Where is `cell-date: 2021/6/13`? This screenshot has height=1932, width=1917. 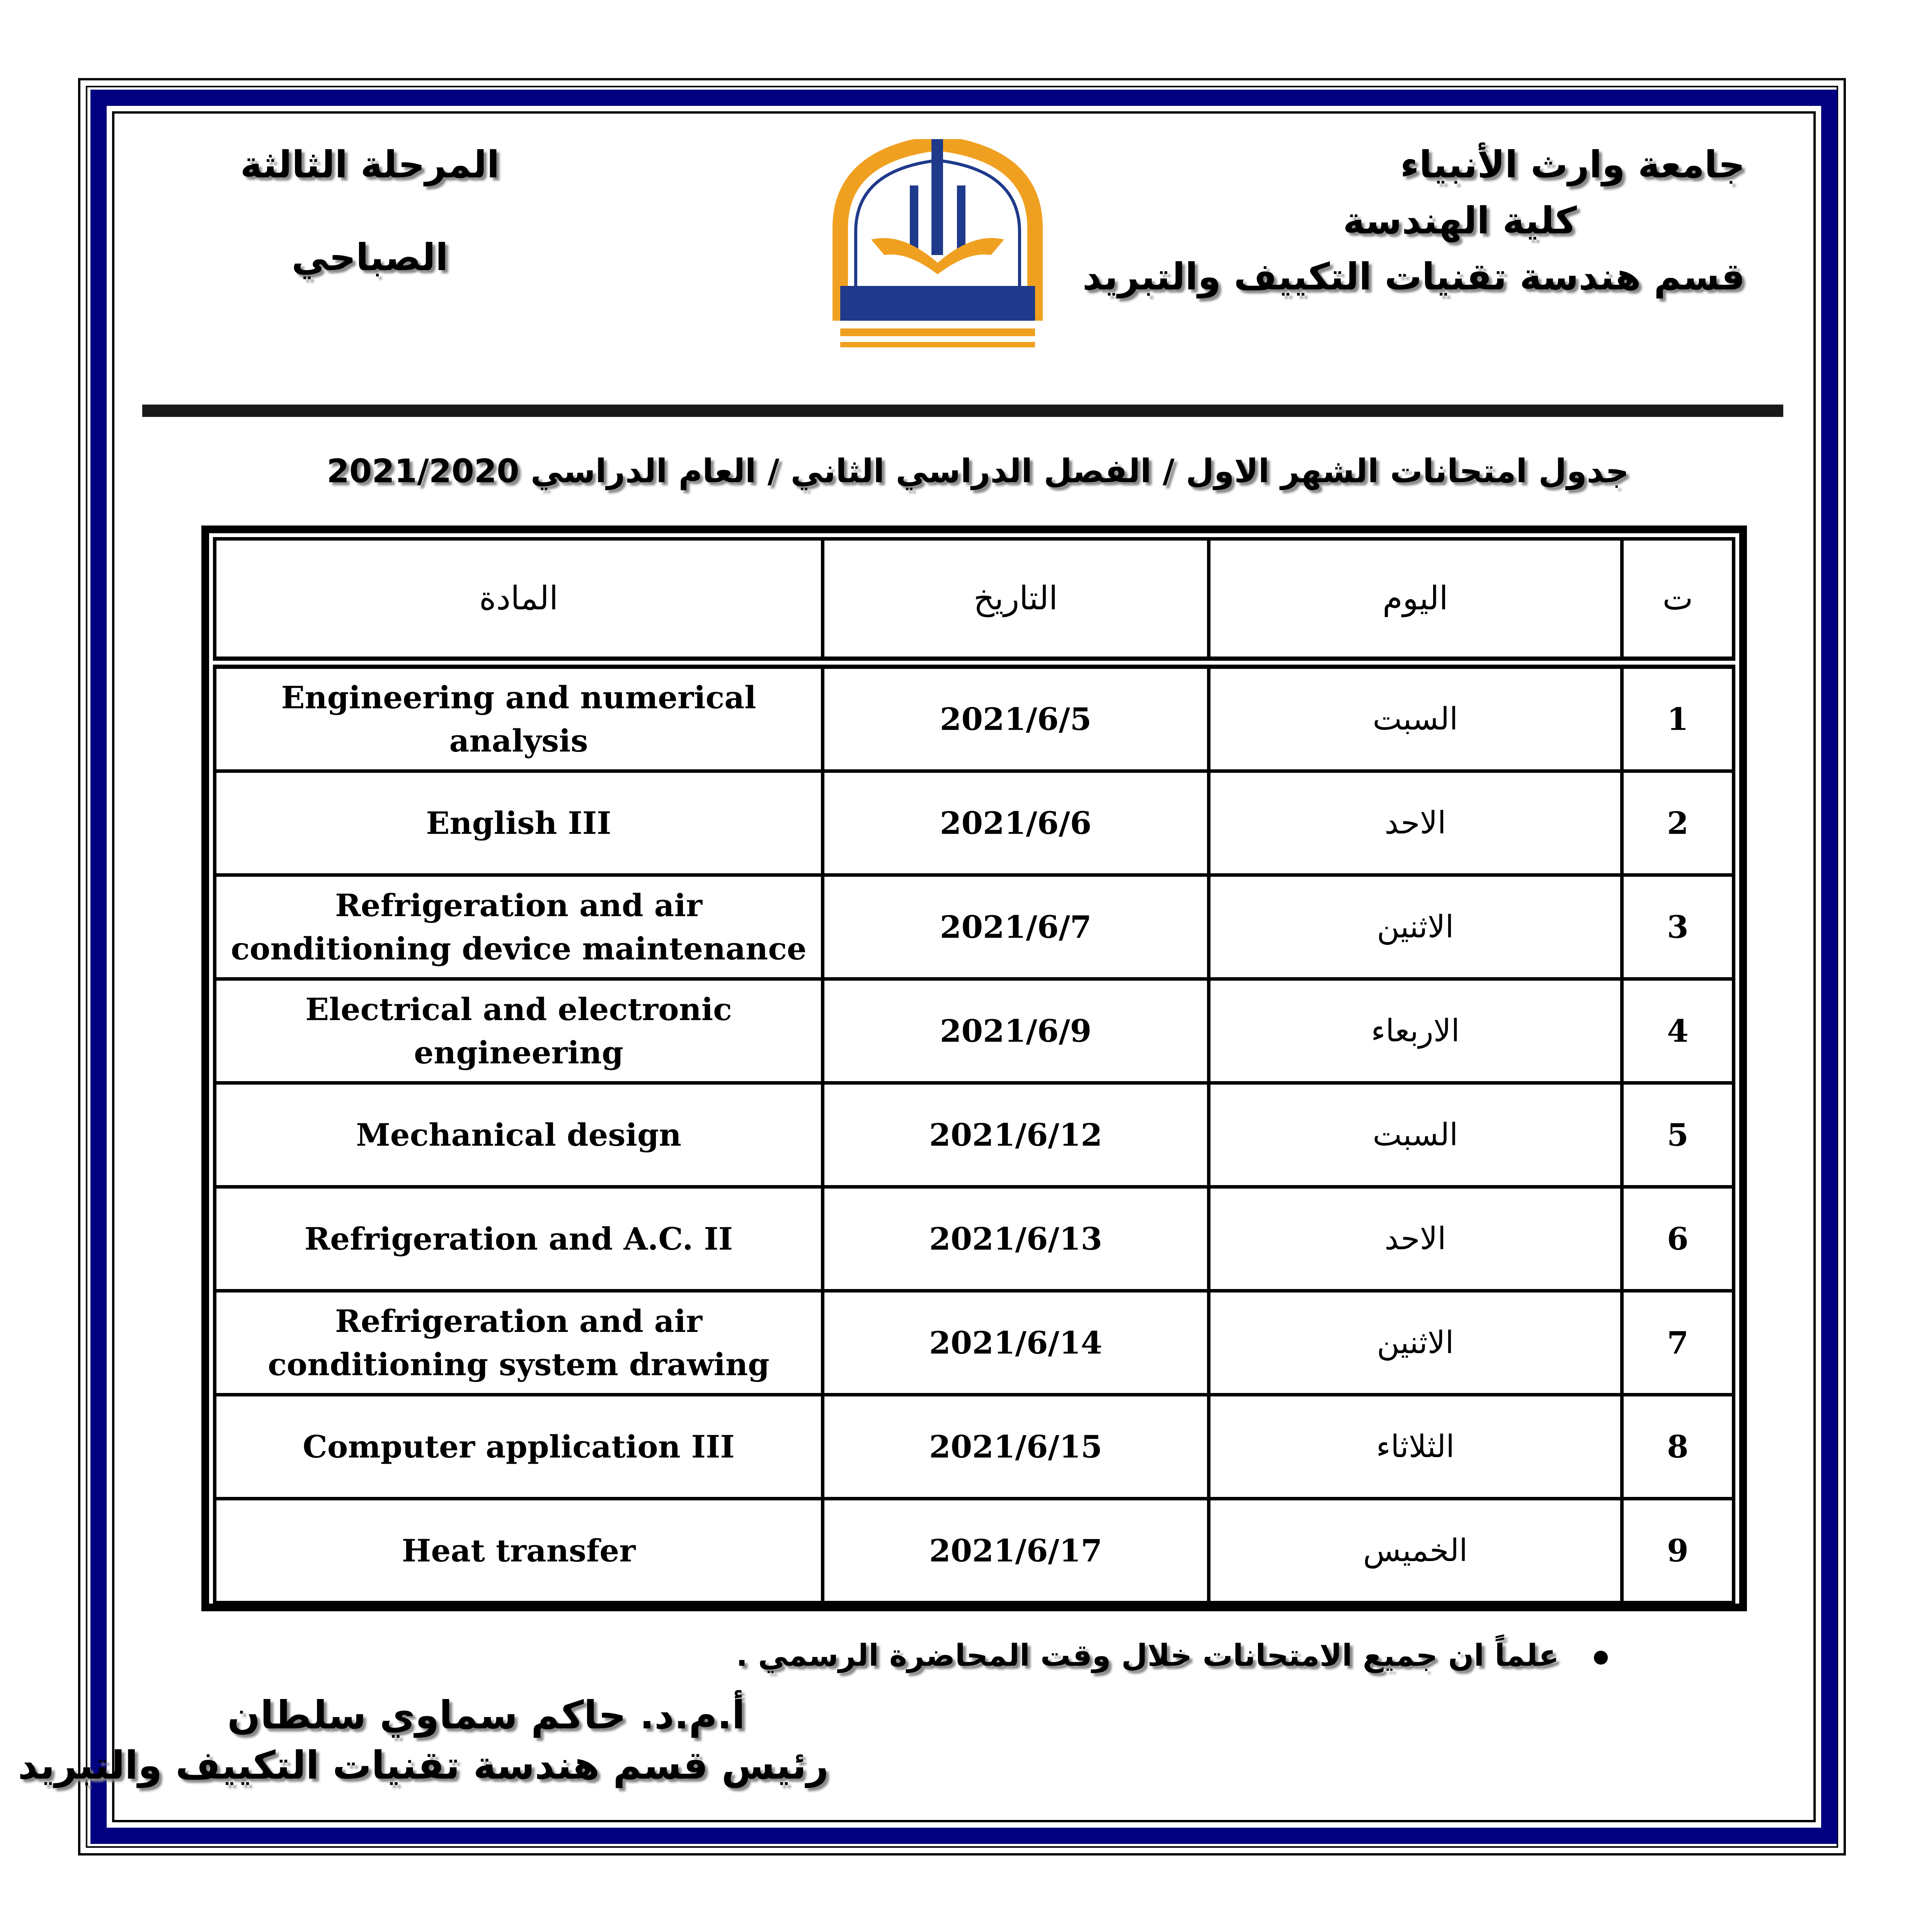 cell-date: 2021/6/13 is located at coordinates (1016, 1239).